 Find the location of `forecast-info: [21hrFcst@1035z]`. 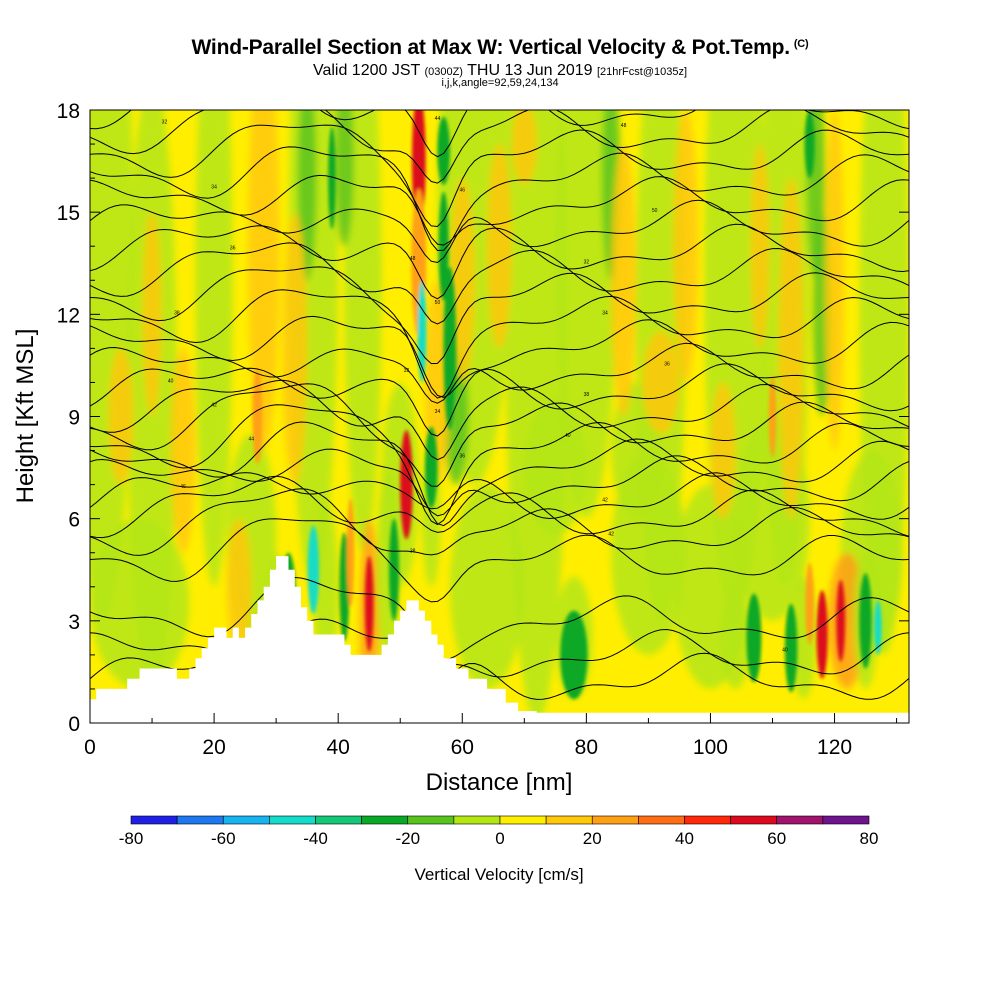

forecast-info: [21hrFcst@1035z] is located at coordinates (642, 72).